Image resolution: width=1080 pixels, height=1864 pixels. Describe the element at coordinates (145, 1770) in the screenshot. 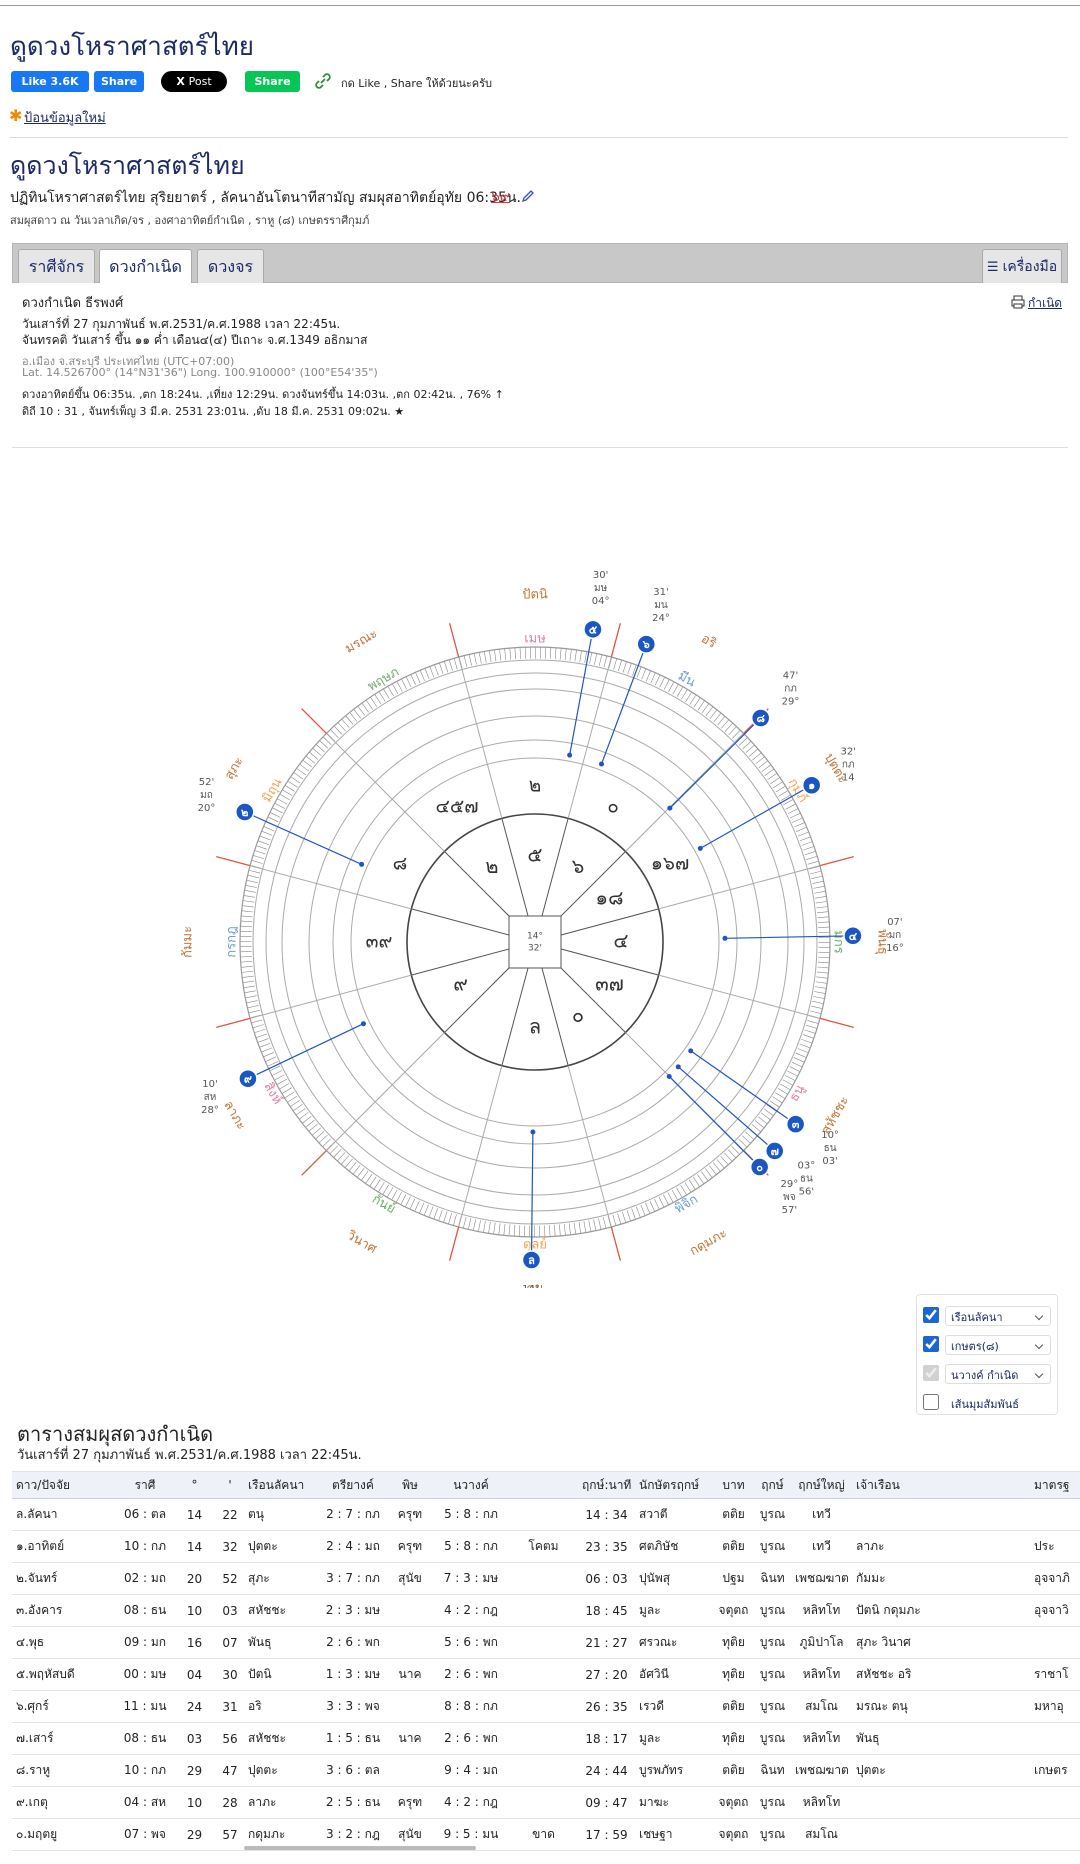

I see `table-cell: 10 : กภ` at that location.